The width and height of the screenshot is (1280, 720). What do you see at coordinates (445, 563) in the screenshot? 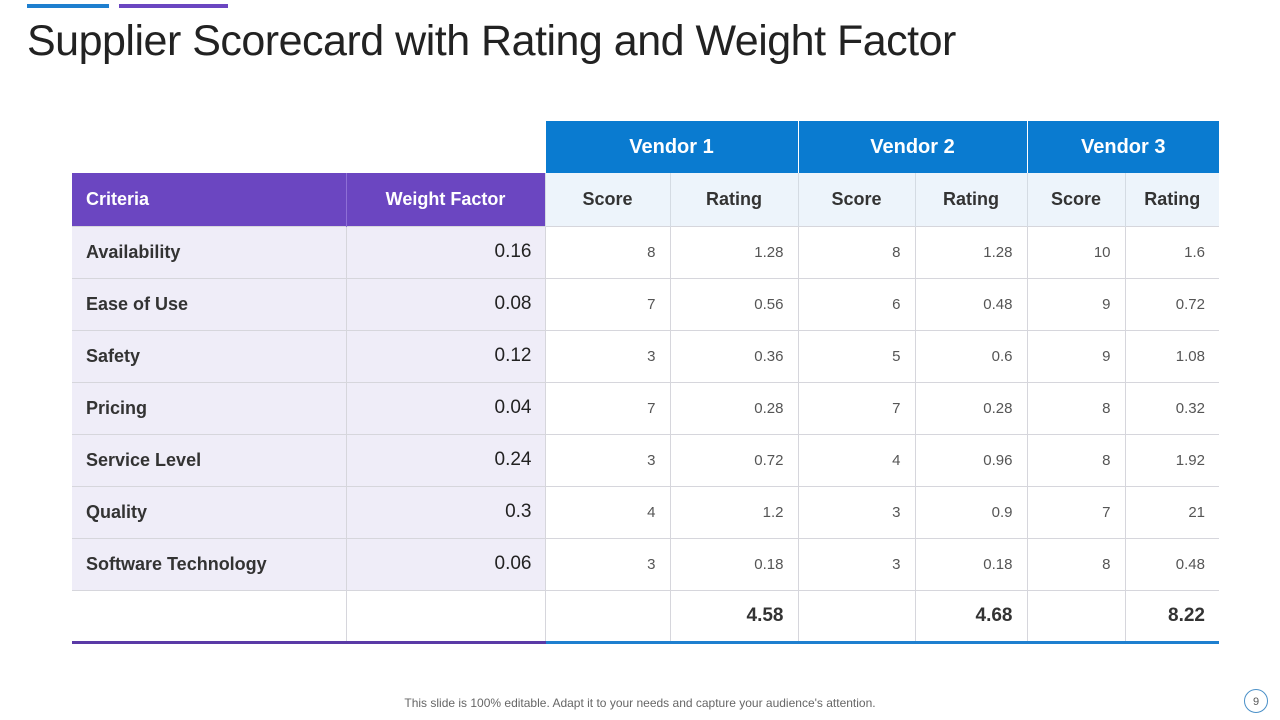
I see `weight-cell: 0.06` at bounding box center [445, 563].